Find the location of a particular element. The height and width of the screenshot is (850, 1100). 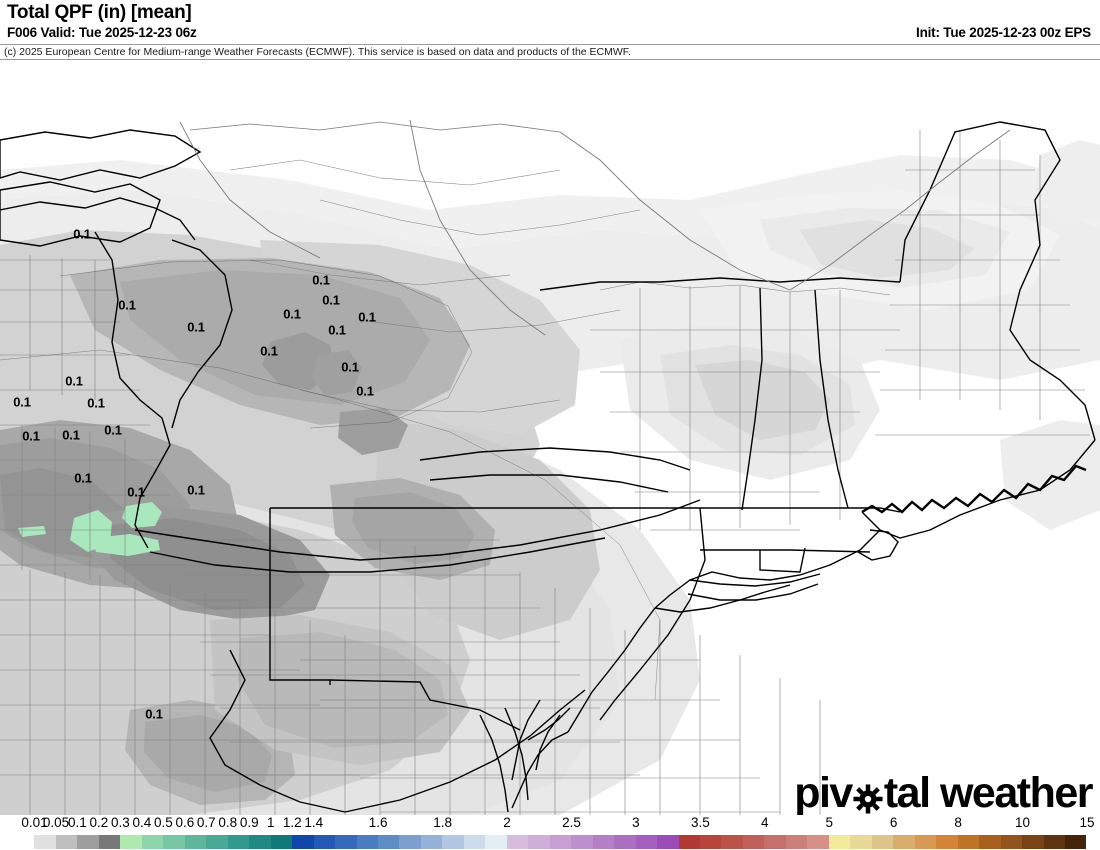

colorbar-tick: 1.2 is located at coordinates (292, 822).